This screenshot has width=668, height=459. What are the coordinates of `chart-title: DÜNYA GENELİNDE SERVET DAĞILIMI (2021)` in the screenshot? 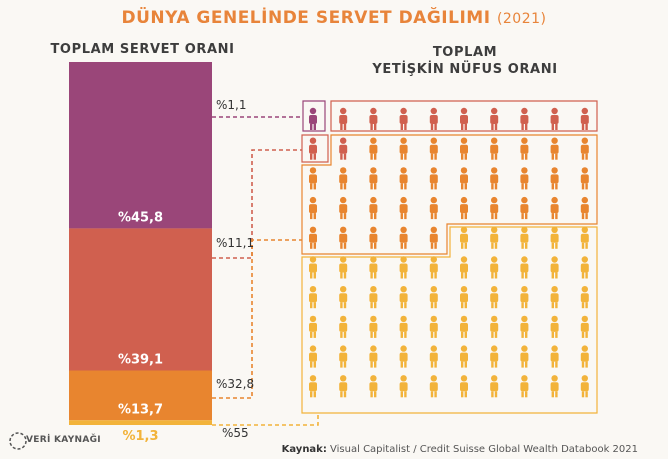 It's located at (334, 18).